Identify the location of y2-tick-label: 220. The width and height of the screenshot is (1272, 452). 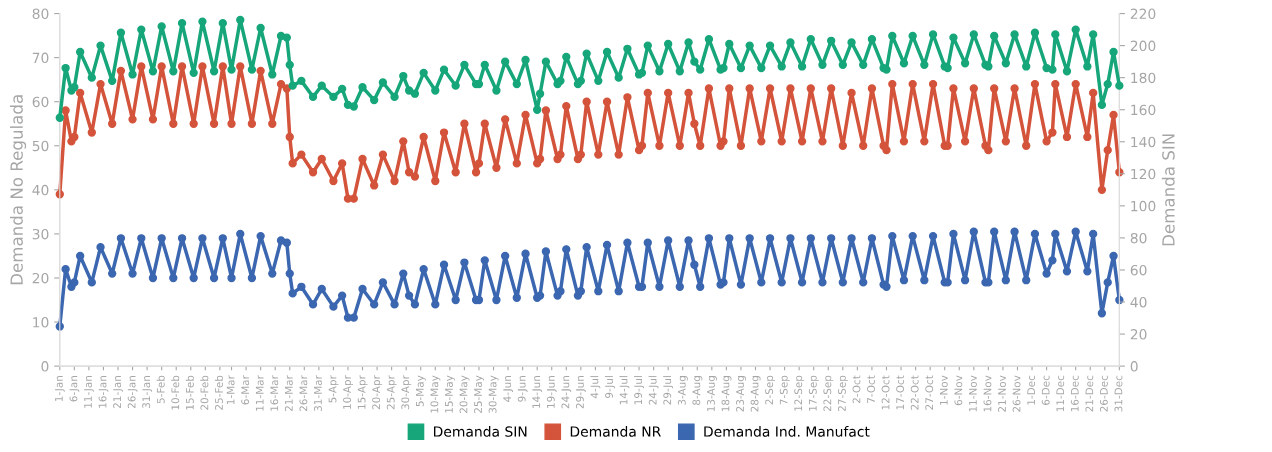
(1143, 14).